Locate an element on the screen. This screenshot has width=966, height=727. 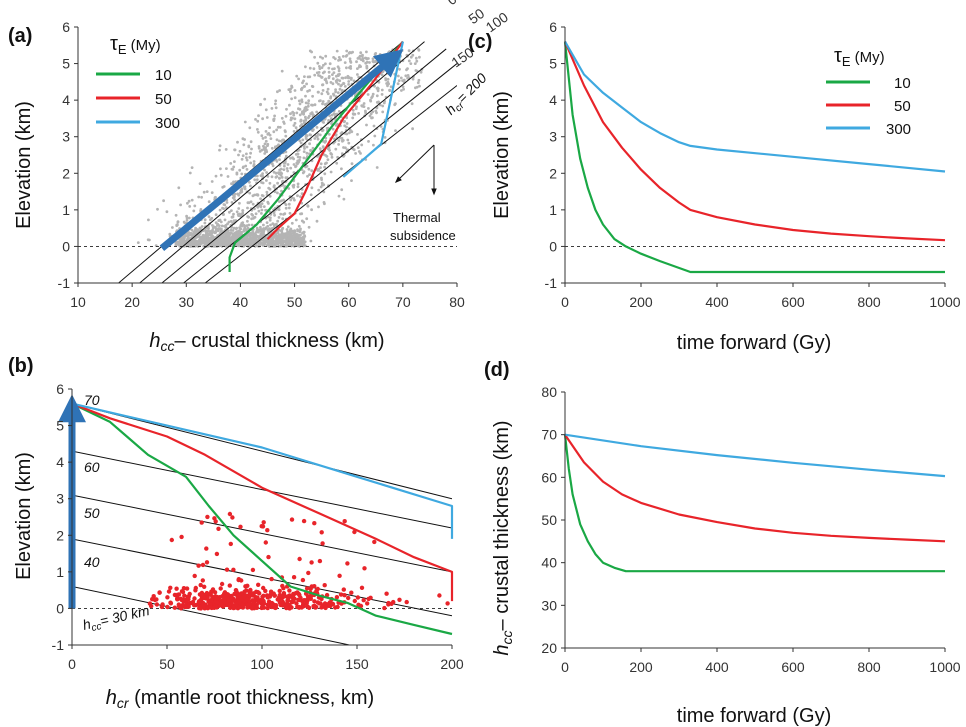
d-ytick-label: 30 is located at coordinates (549, 605).